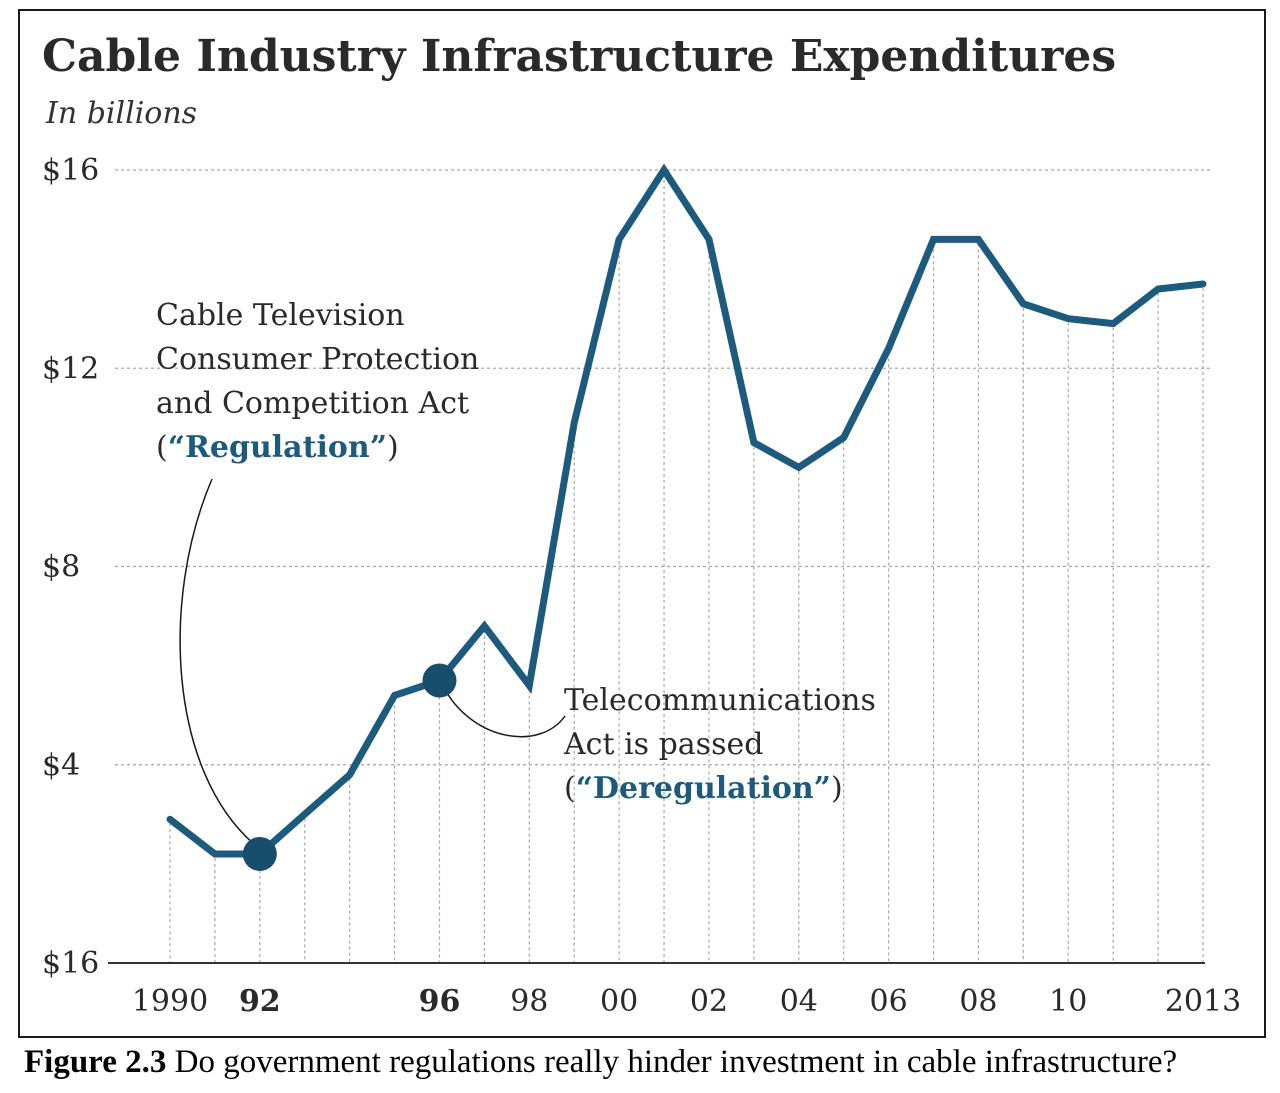 The width and height of the screenshot is (1280, 1093). I want to click on deregulation-leader-line, so click(505, 714).